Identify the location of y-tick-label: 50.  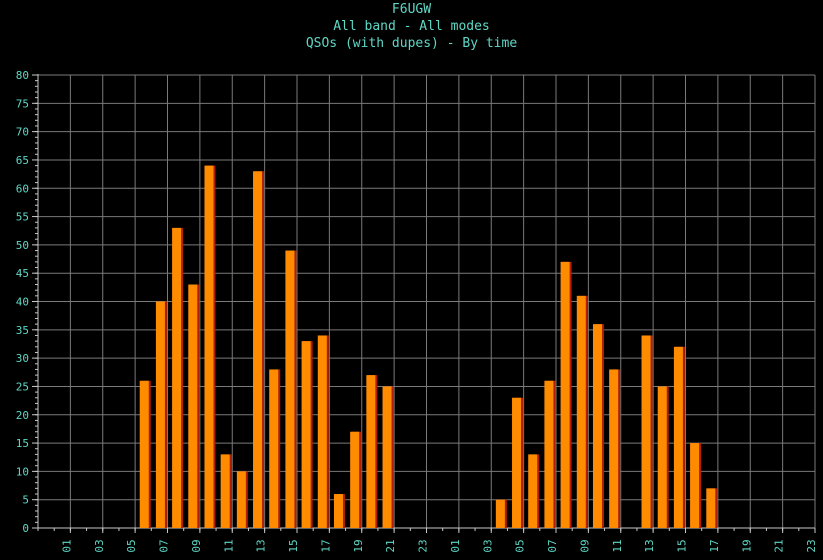
(22, 245).